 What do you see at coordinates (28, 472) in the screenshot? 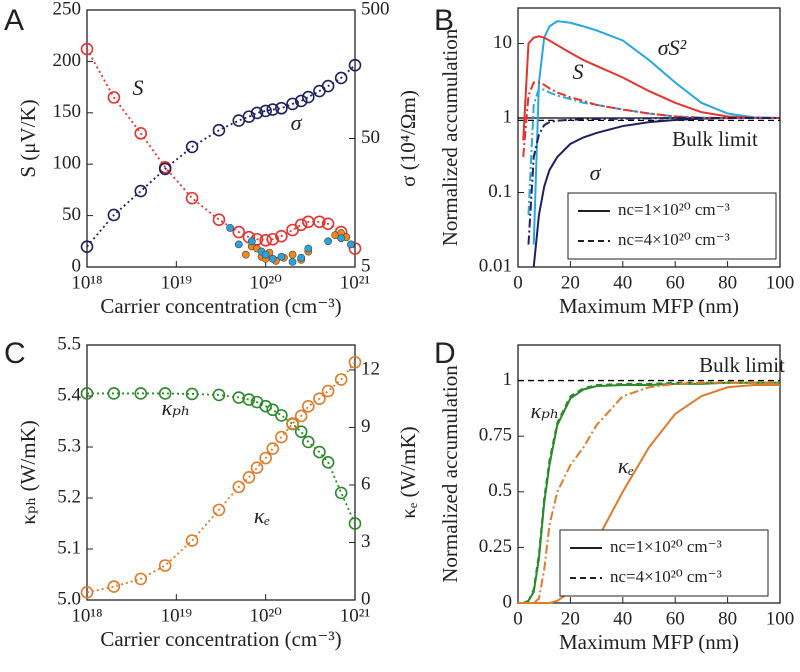
I see `y-axis-label: κₚₕ (W/mK)` at bounding box center [28, 472].